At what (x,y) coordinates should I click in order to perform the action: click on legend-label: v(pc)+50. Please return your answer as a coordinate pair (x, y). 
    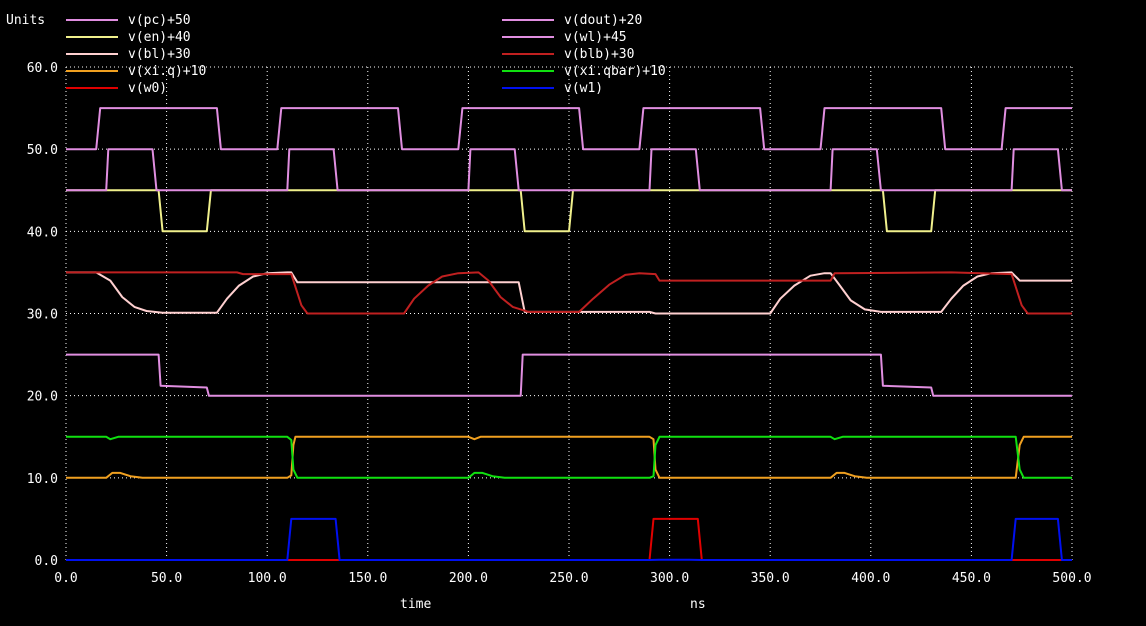
    Looking at the image, I should click on (159, 20).